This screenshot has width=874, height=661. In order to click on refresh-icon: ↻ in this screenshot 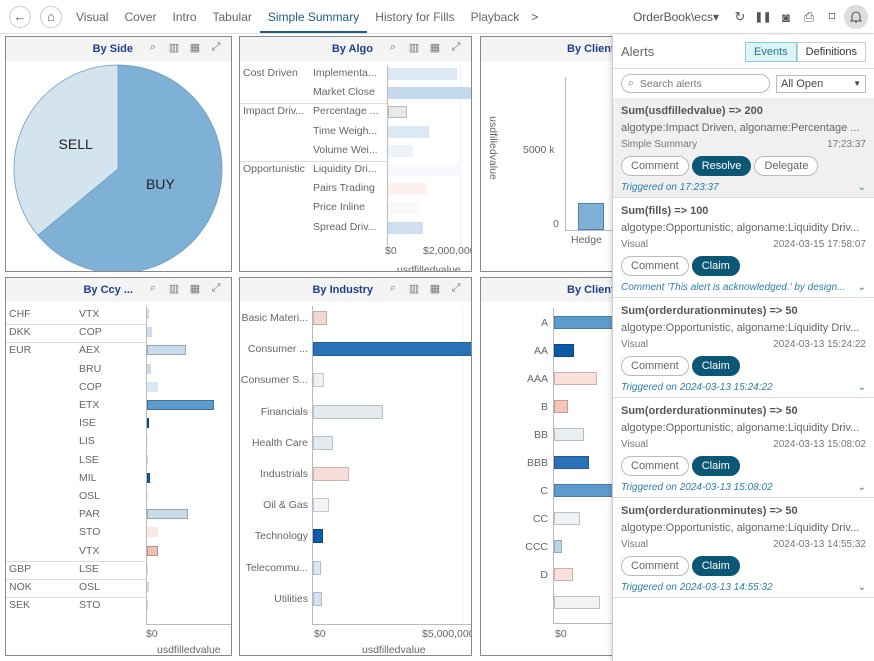, I will do `click(740, 16)`.